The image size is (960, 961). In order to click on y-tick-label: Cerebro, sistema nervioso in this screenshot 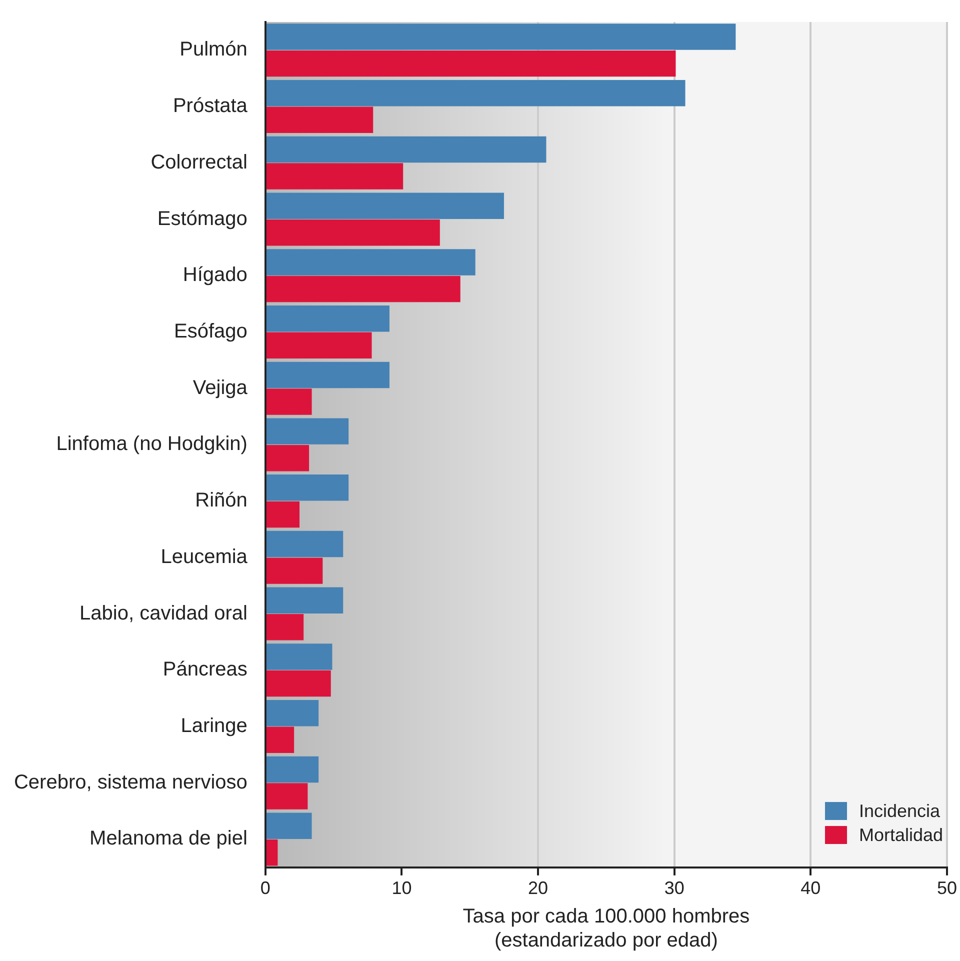, I will do `click(131, 782)`.